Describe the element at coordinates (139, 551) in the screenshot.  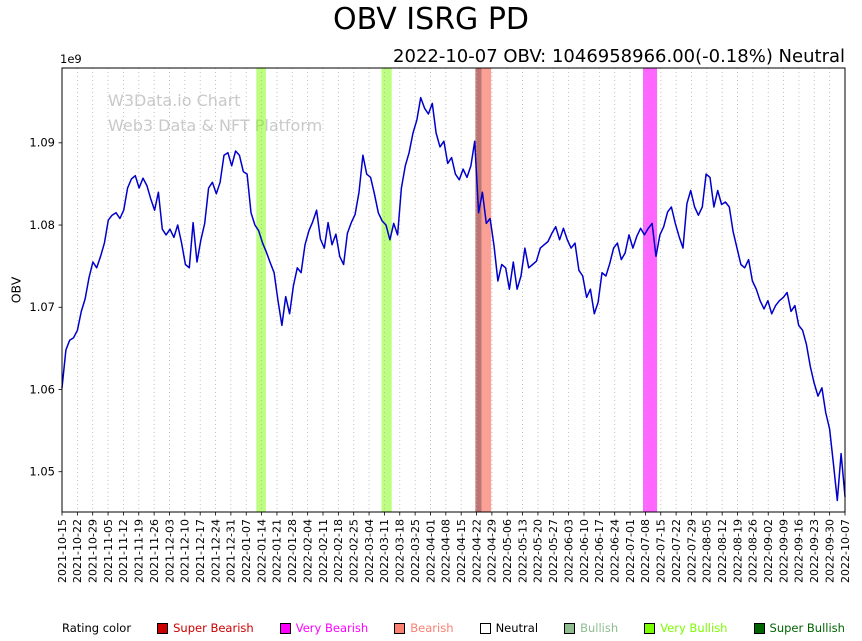
I see `x-tick-label: 2021-11-19` at that location.